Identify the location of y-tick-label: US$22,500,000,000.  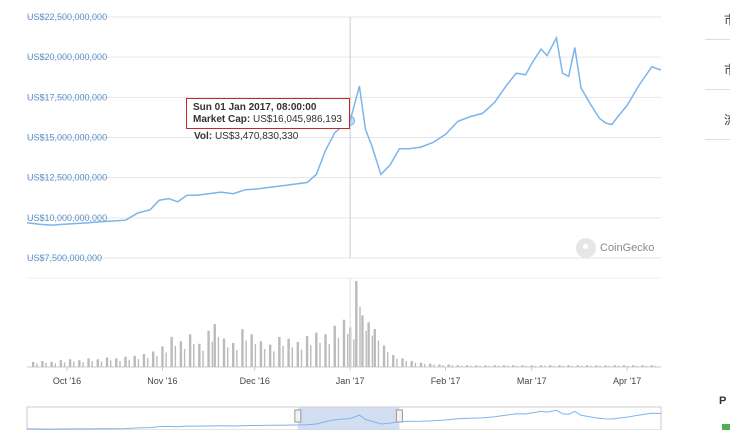
(67, 17).